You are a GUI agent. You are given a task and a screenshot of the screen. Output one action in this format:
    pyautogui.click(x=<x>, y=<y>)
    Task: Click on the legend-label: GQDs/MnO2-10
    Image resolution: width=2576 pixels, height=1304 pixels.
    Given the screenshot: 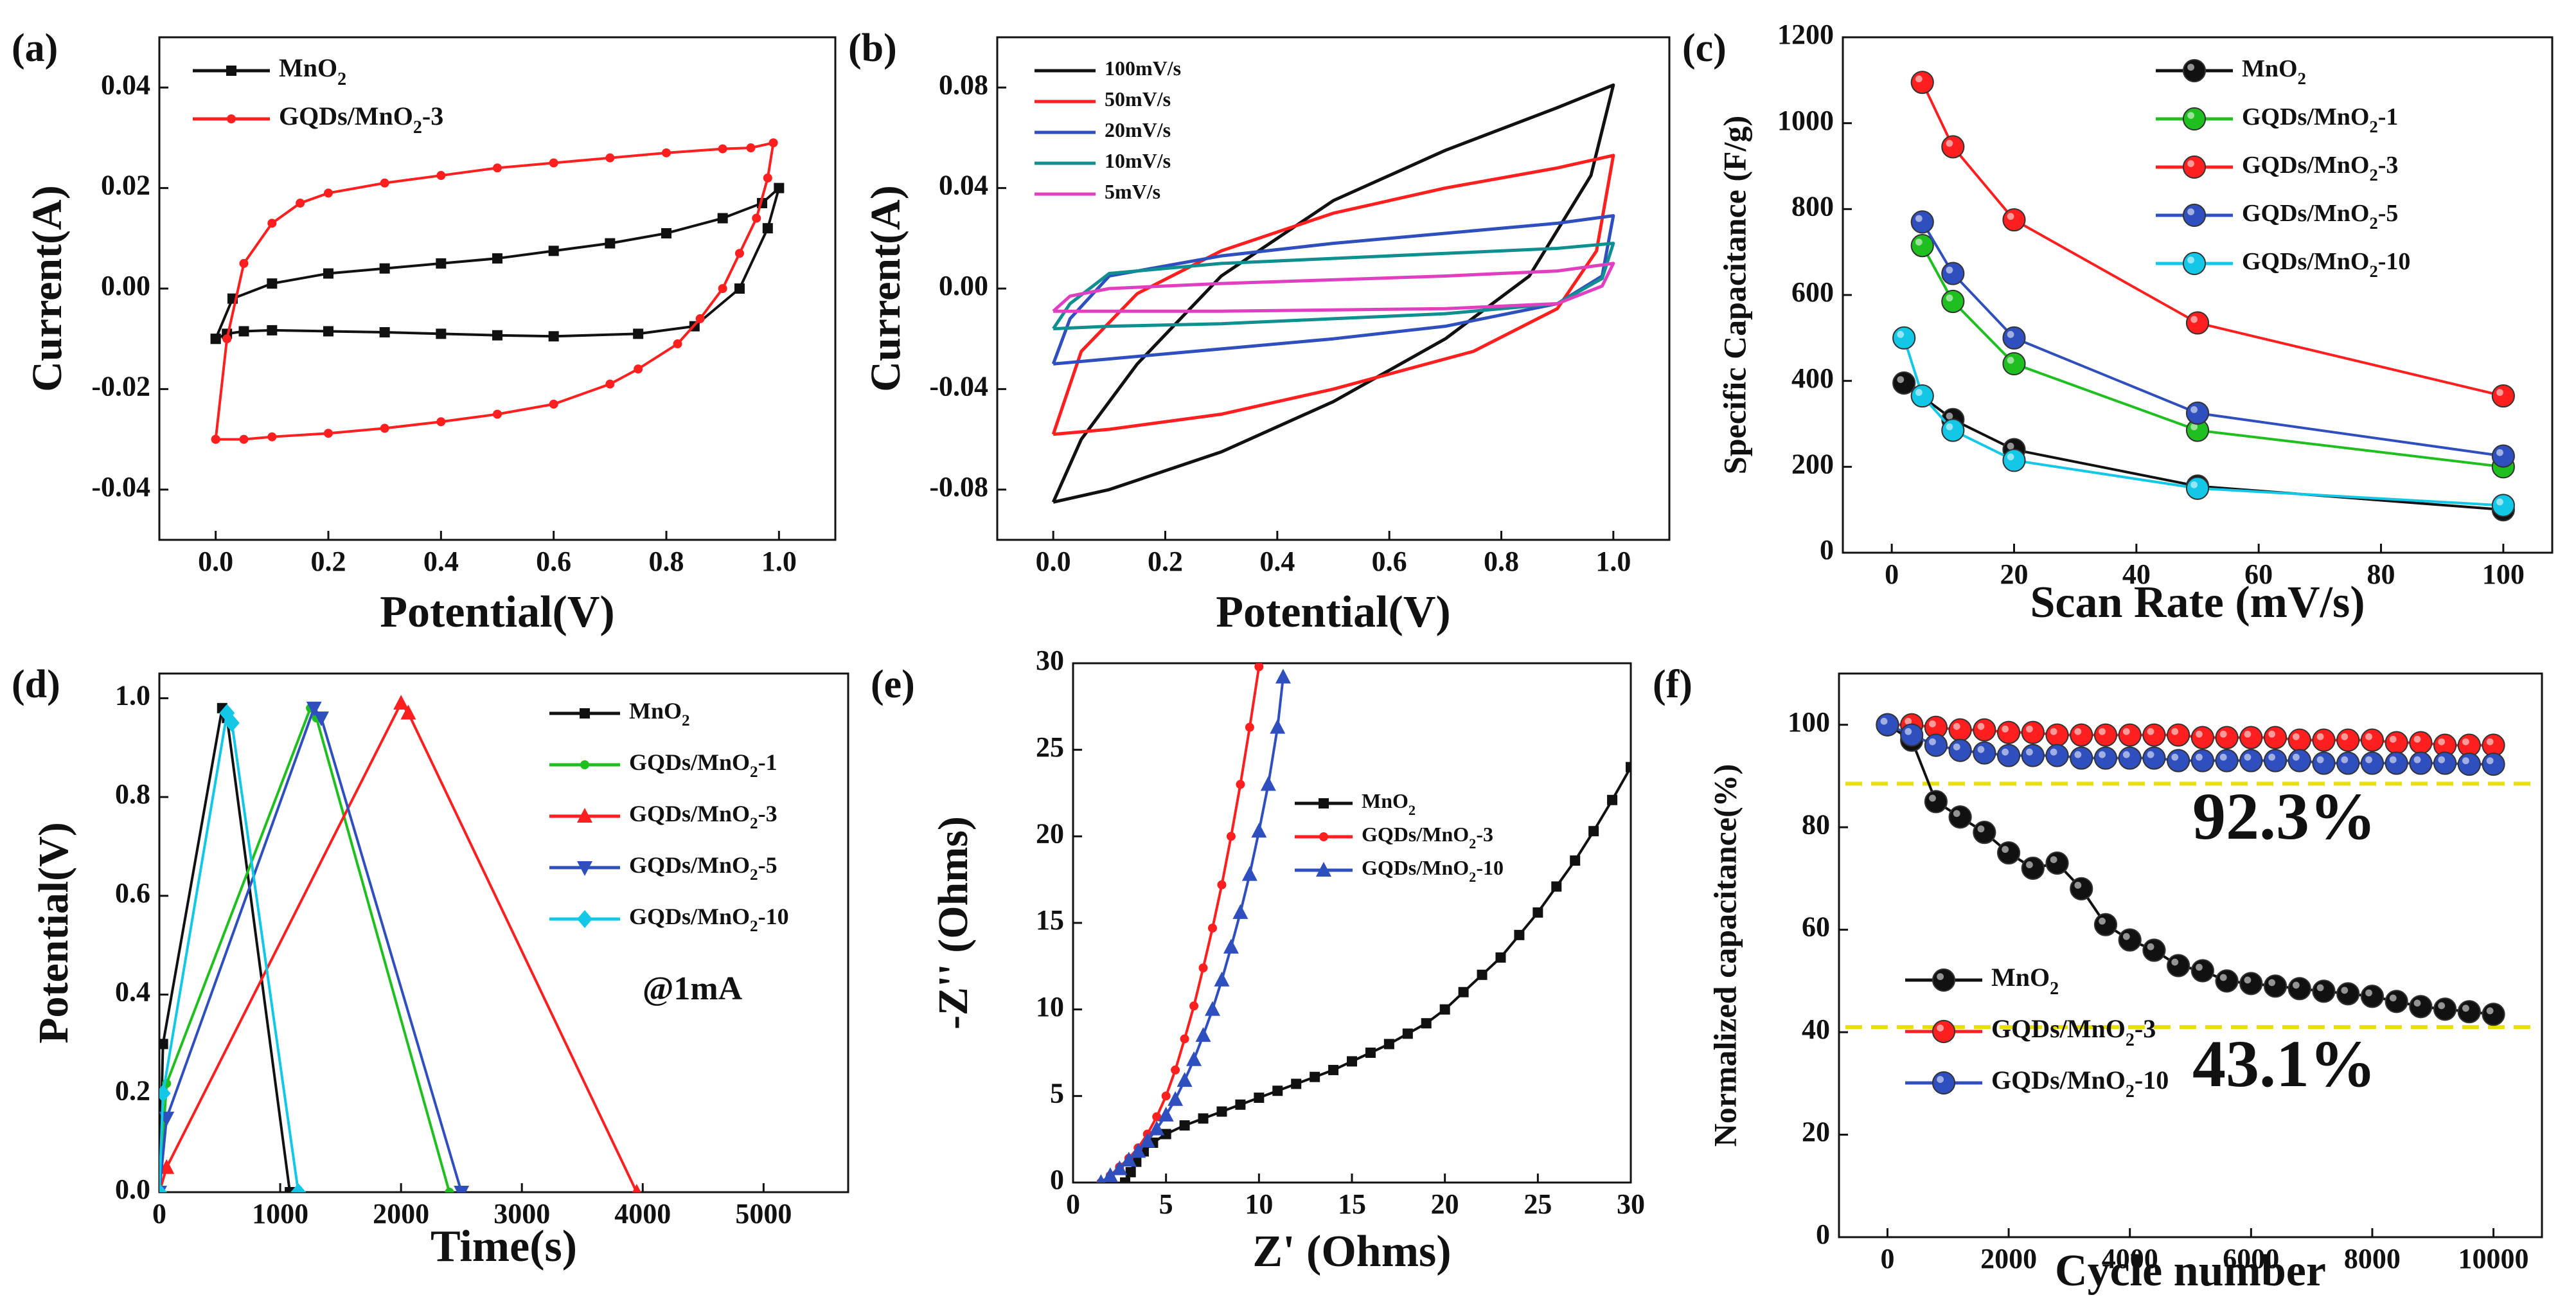 What is the action you would take?
    pyautogui.click(x=2080, y=1084)
    